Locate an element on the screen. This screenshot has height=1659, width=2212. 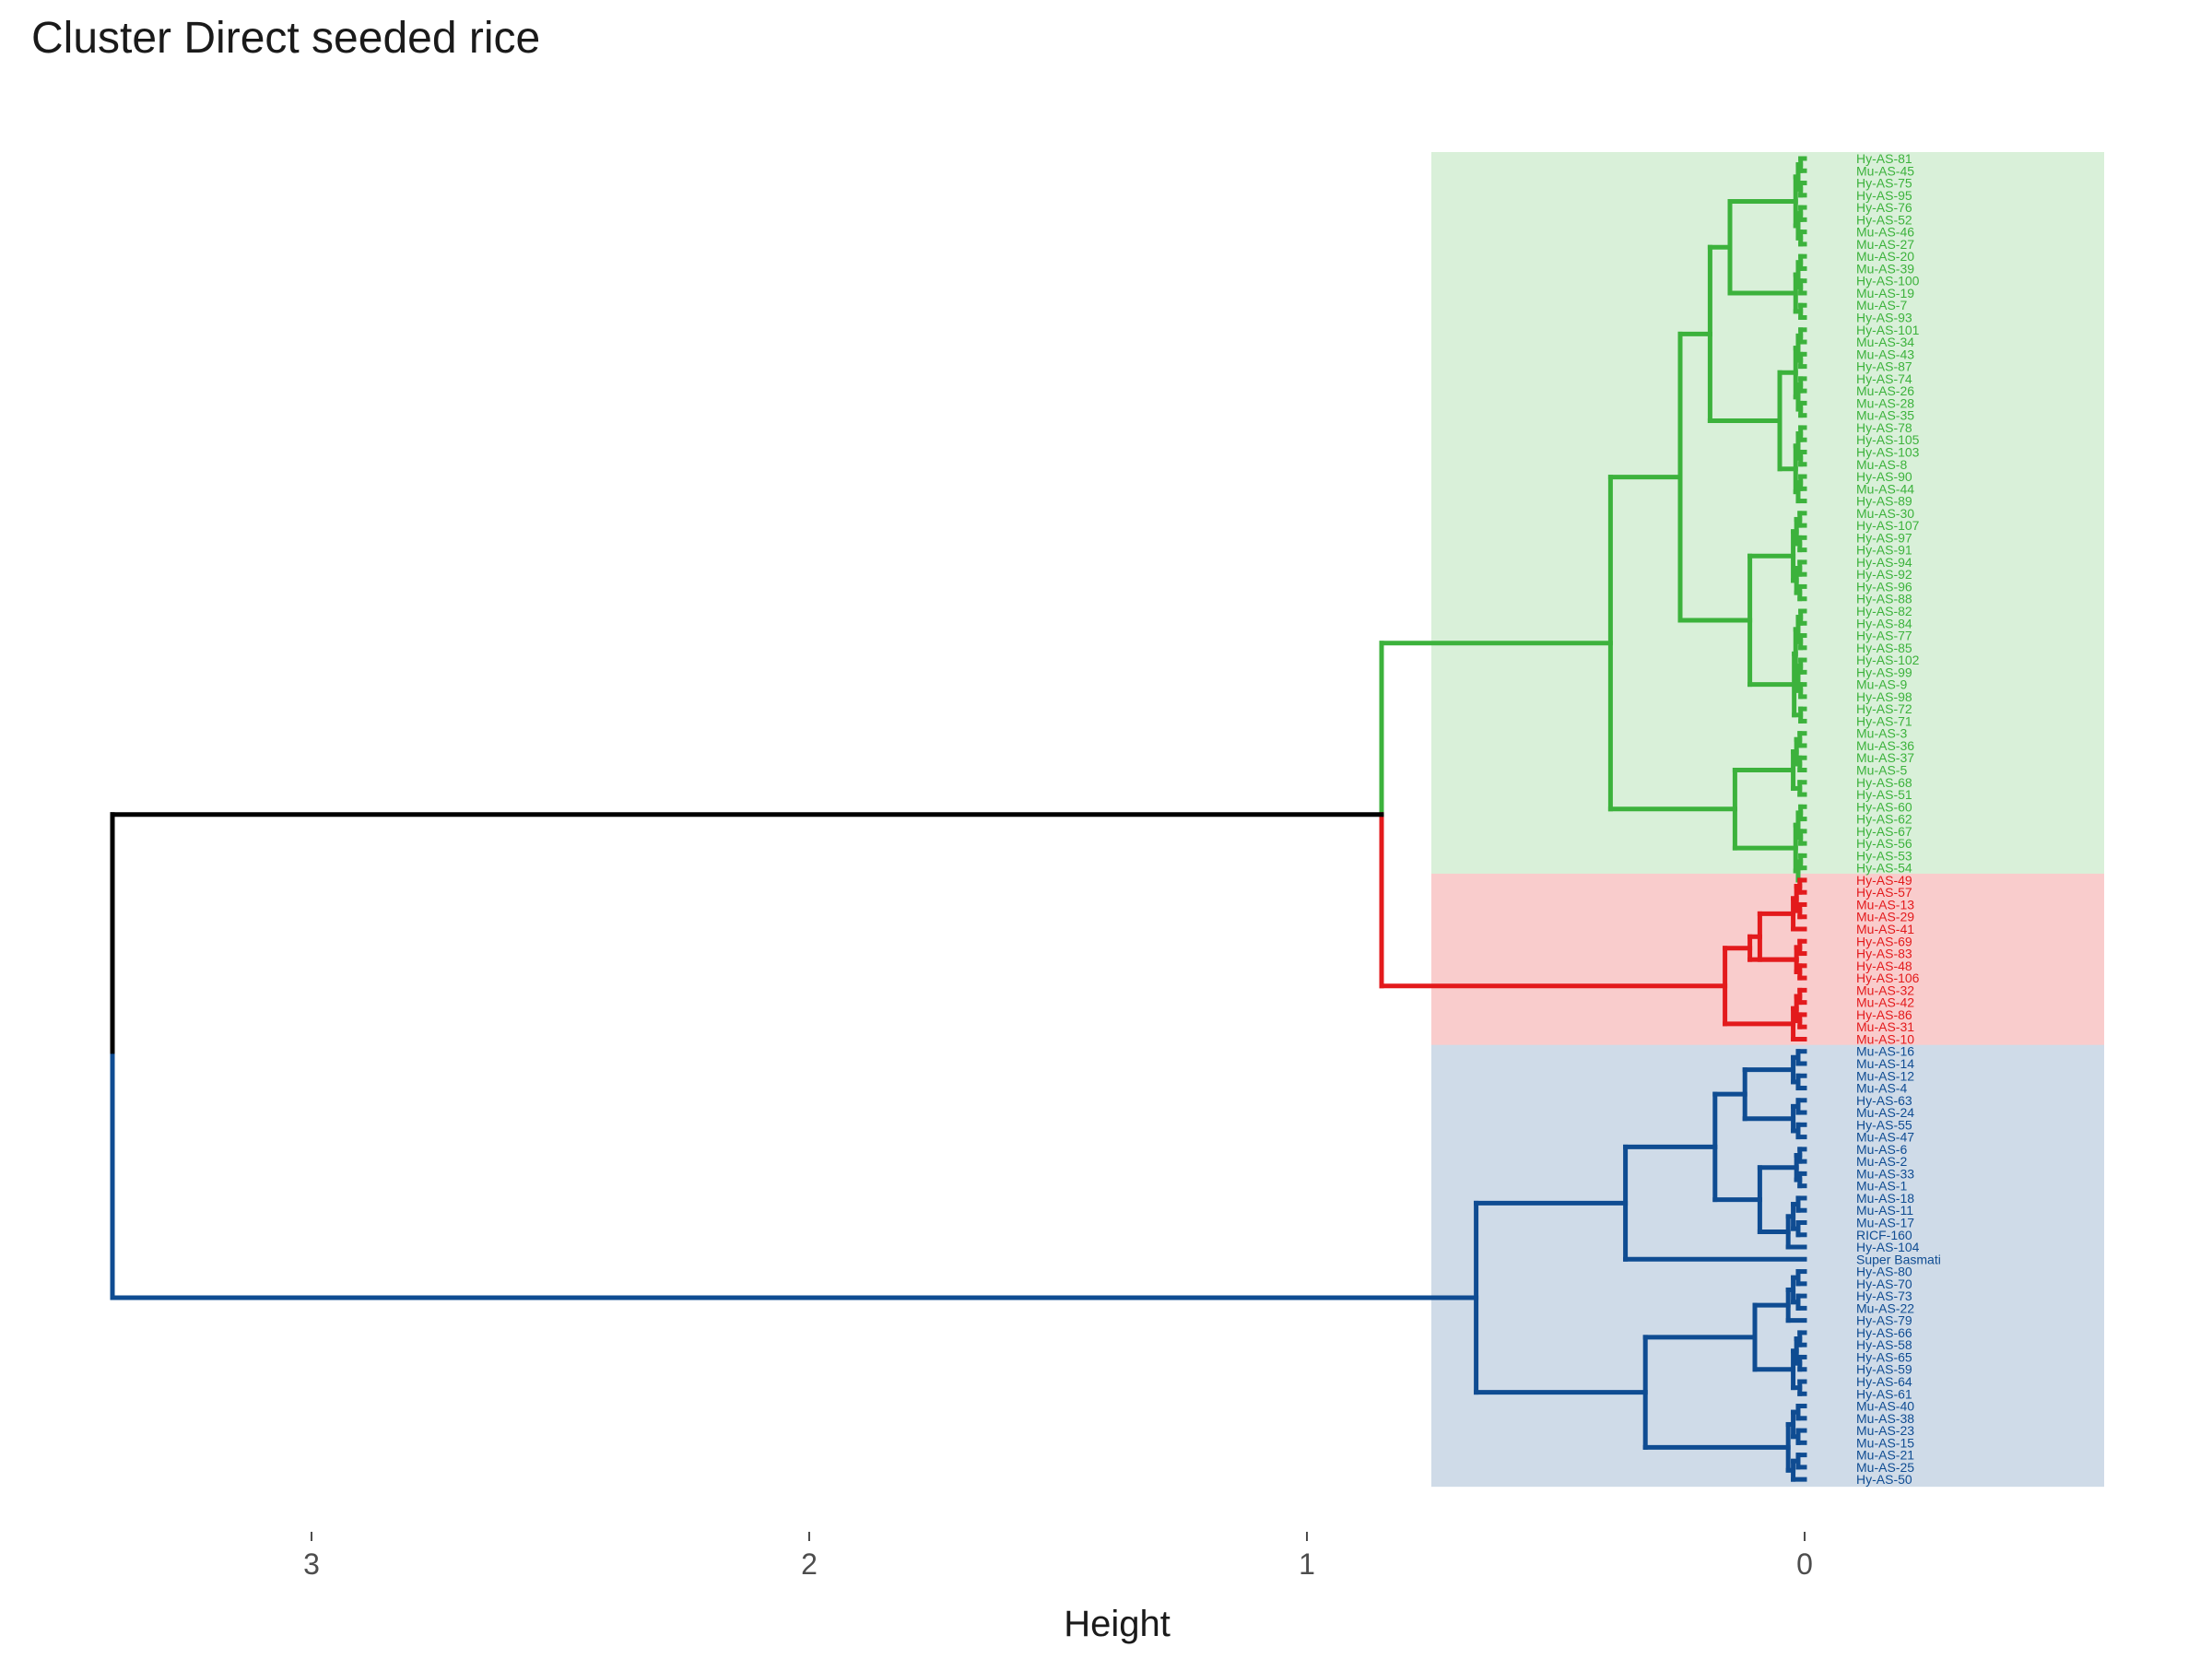
x-tick-label: 3 is located at coordinates (311, 1564).